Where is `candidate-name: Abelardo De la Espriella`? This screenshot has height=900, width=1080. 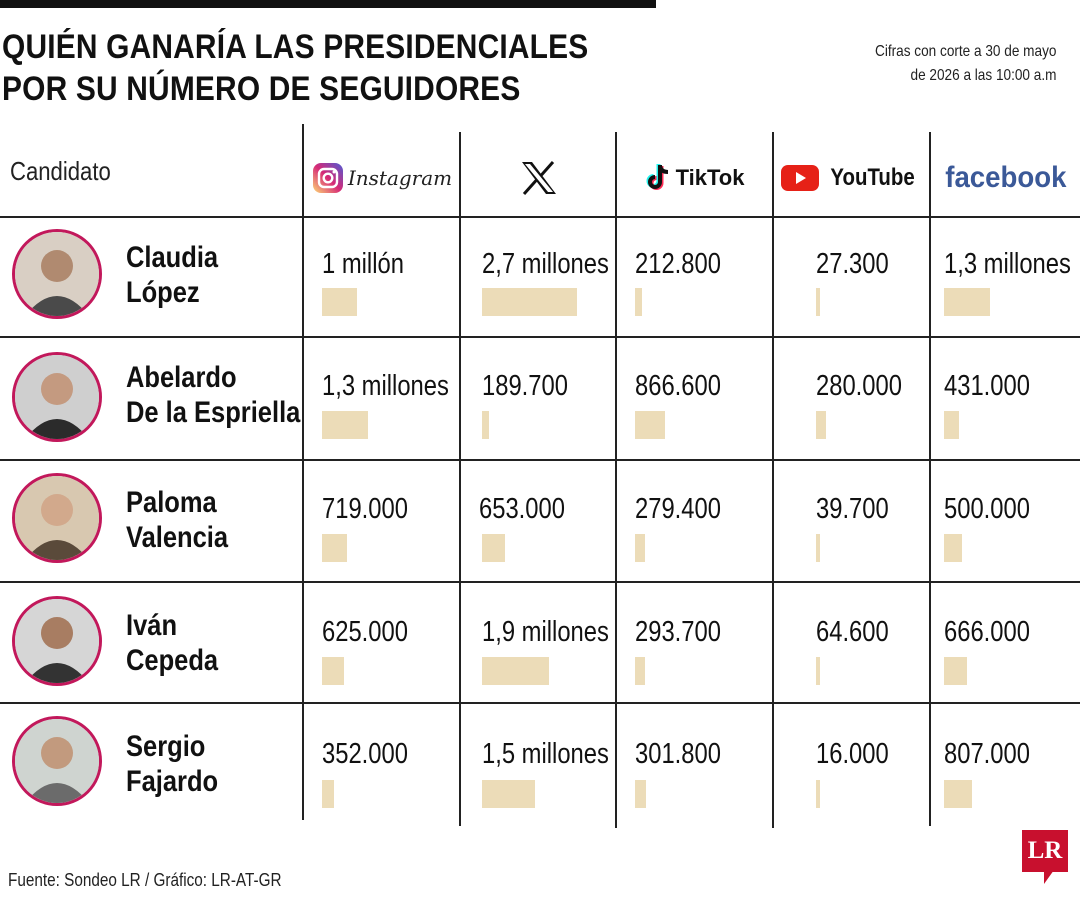
candidate-name: Abelardo De la Espriella is located at coordinates (213, 395).